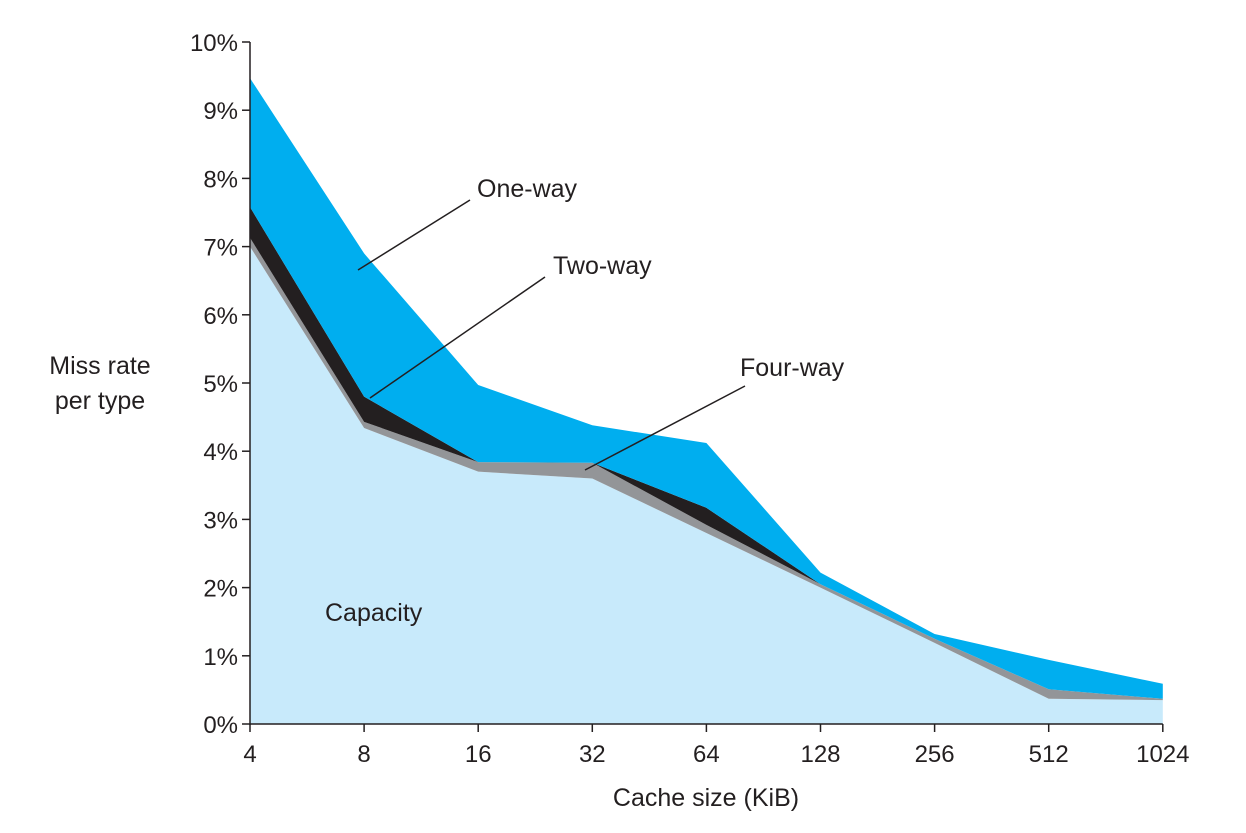  What do you see at coordinates (220, 179) in the screenshot?
I see `y-tick-label: 8%` at bounding box center [220, 179].